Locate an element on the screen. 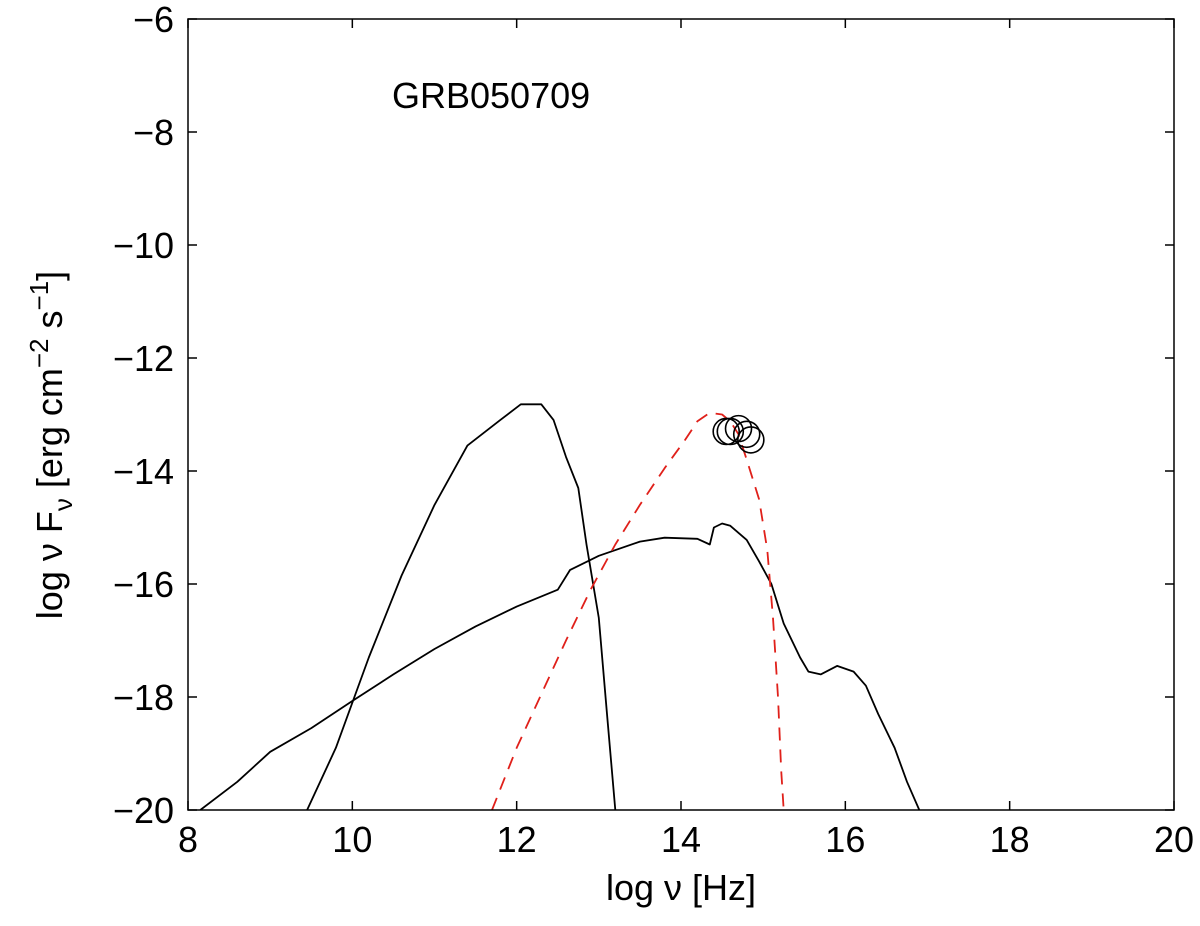 The height and width of the screenshot is (926, 1200). x-tick-label: 18 is located at coordinates (1010, 839).